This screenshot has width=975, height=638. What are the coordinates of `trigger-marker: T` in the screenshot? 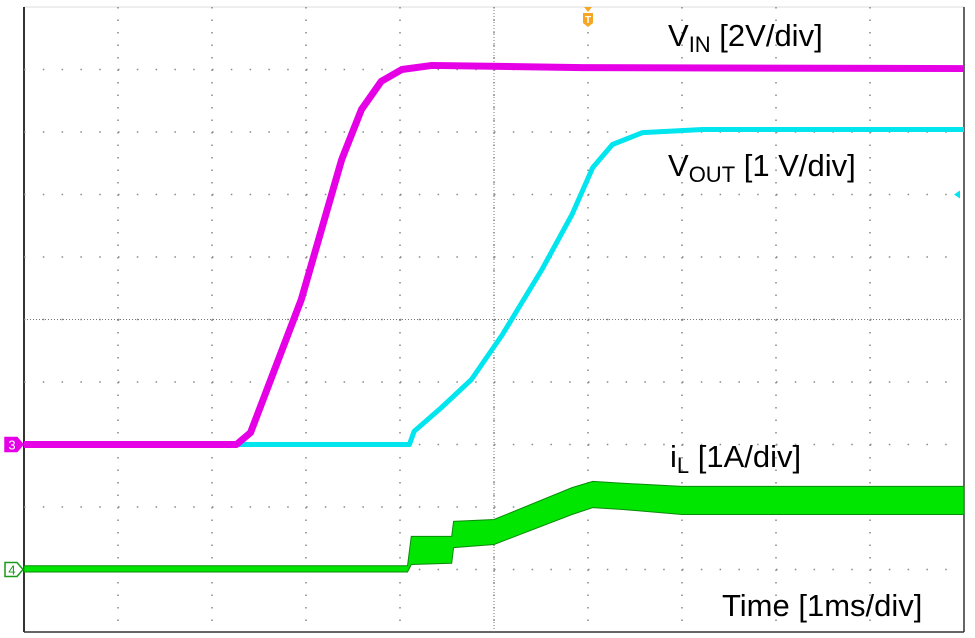 It's located at (588, 17).